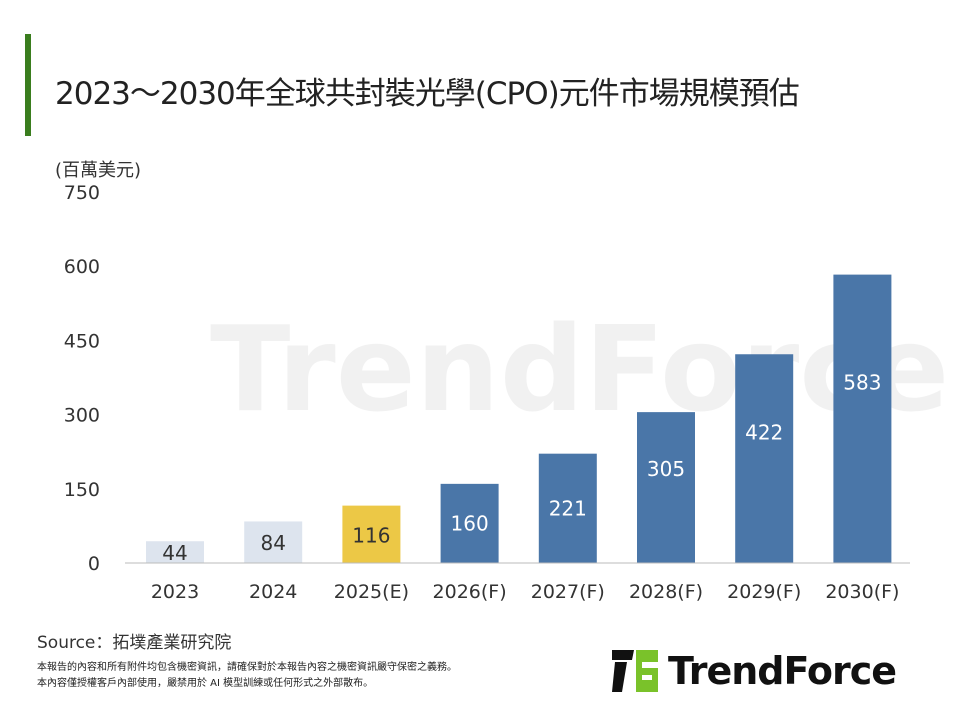  What do you see at coordinates (427, 94) in the screenshot?
I see `chart-title: 2023～2030年全球共封裝光學(CPO)元件市場規模預估` at bounding box center [427, 94].